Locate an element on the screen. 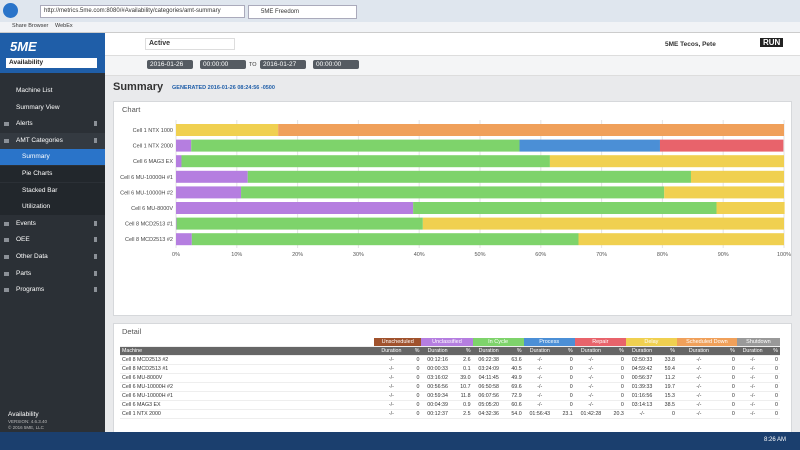 The width and height of the screenshot is (800, 450). cell: 00:12:37 is located at coordinates (437, 414).